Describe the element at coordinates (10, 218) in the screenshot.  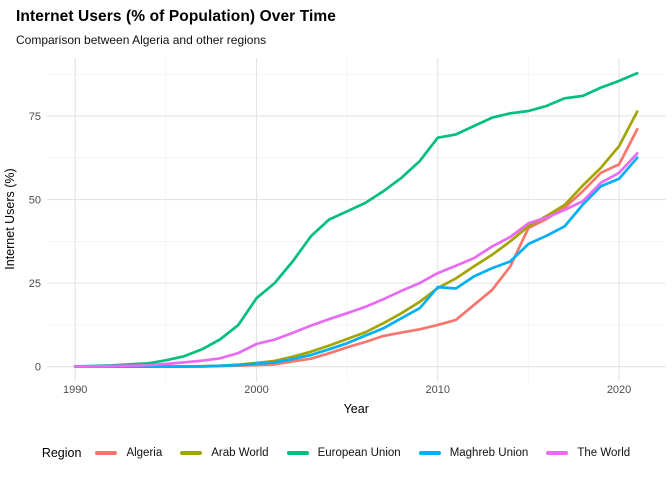
I see `y-axis-title: Internet Users (%)` at that location.